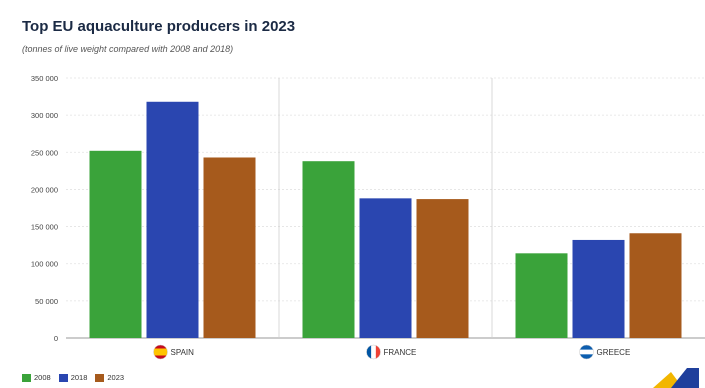 The image size is (705, 388). Describe the element at coordinates (541, 295) in the screenshot. I see `bar-greece-2008` at that location.